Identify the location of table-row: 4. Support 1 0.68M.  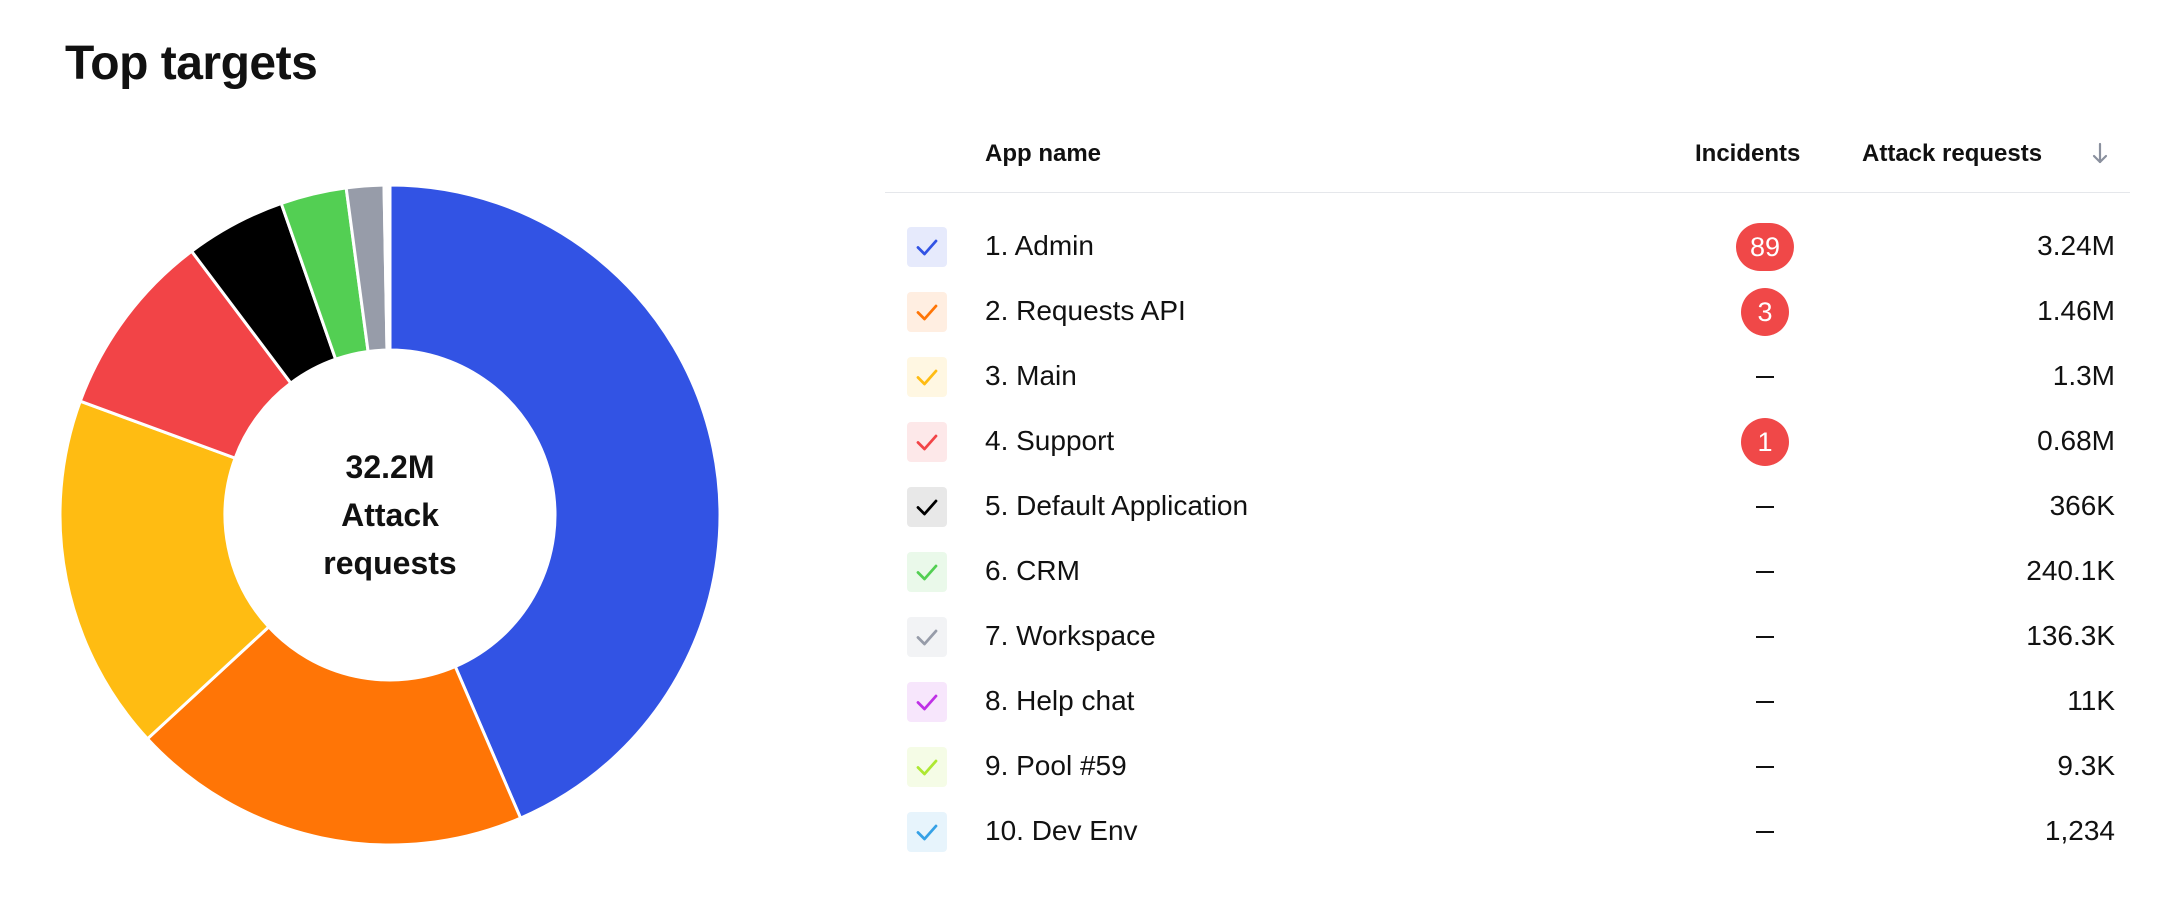
(1507, 442).